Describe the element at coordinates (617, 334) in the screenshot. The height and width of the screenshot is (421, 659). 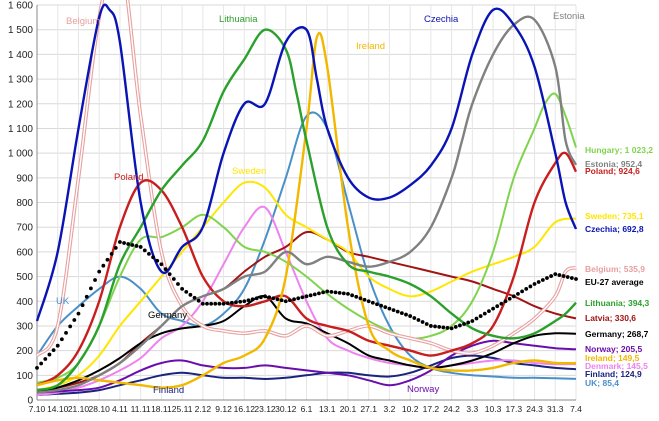
I see `end-label-germany: Germany; 268,7` at that location.